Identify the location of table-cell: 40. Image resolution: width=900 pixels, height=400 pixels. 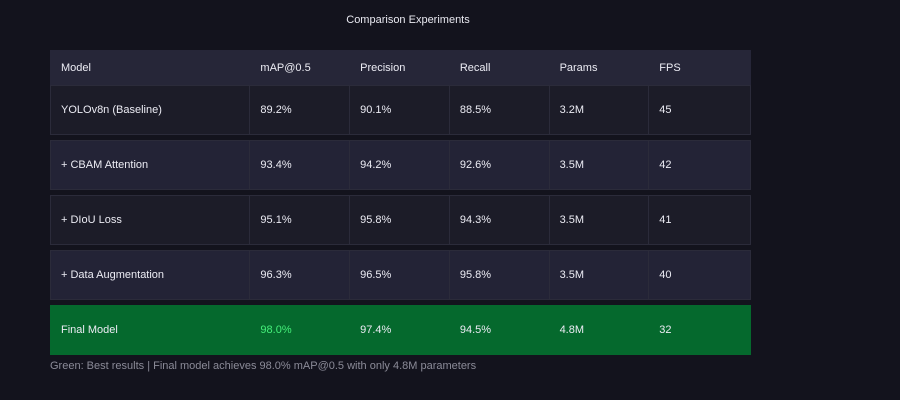
(665, 275).